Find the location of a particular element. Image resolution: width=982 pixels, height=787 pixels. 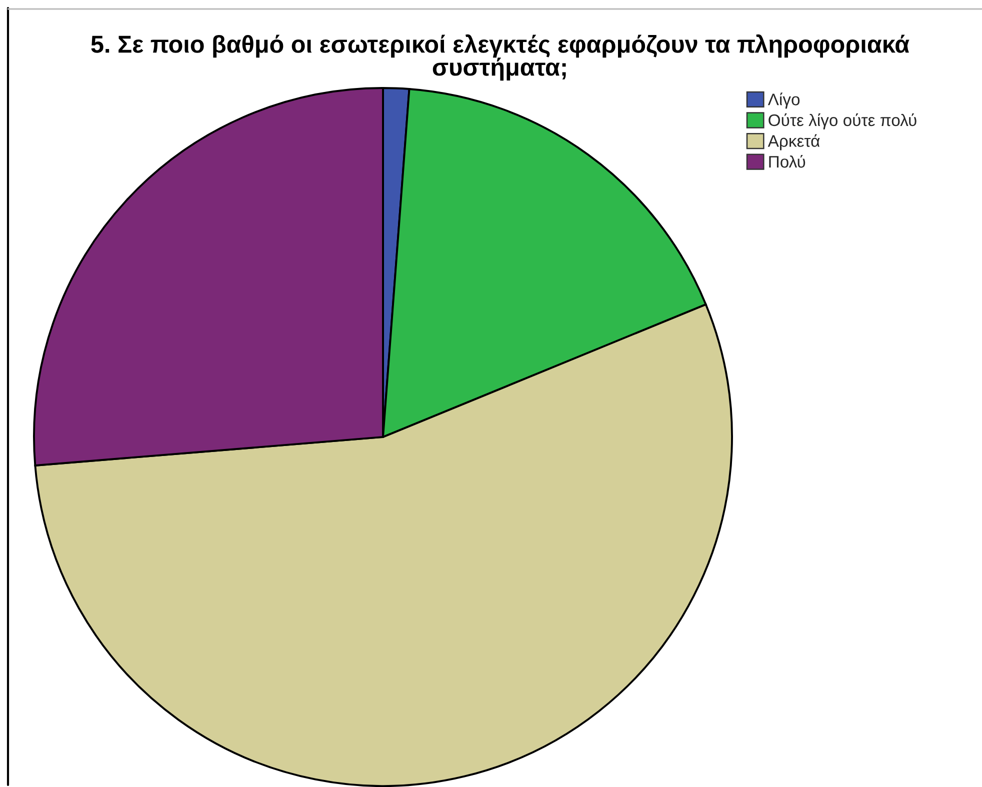

legend-label: Ούτε λίγο ούτε πολύ is located at coordinates (842, 121).